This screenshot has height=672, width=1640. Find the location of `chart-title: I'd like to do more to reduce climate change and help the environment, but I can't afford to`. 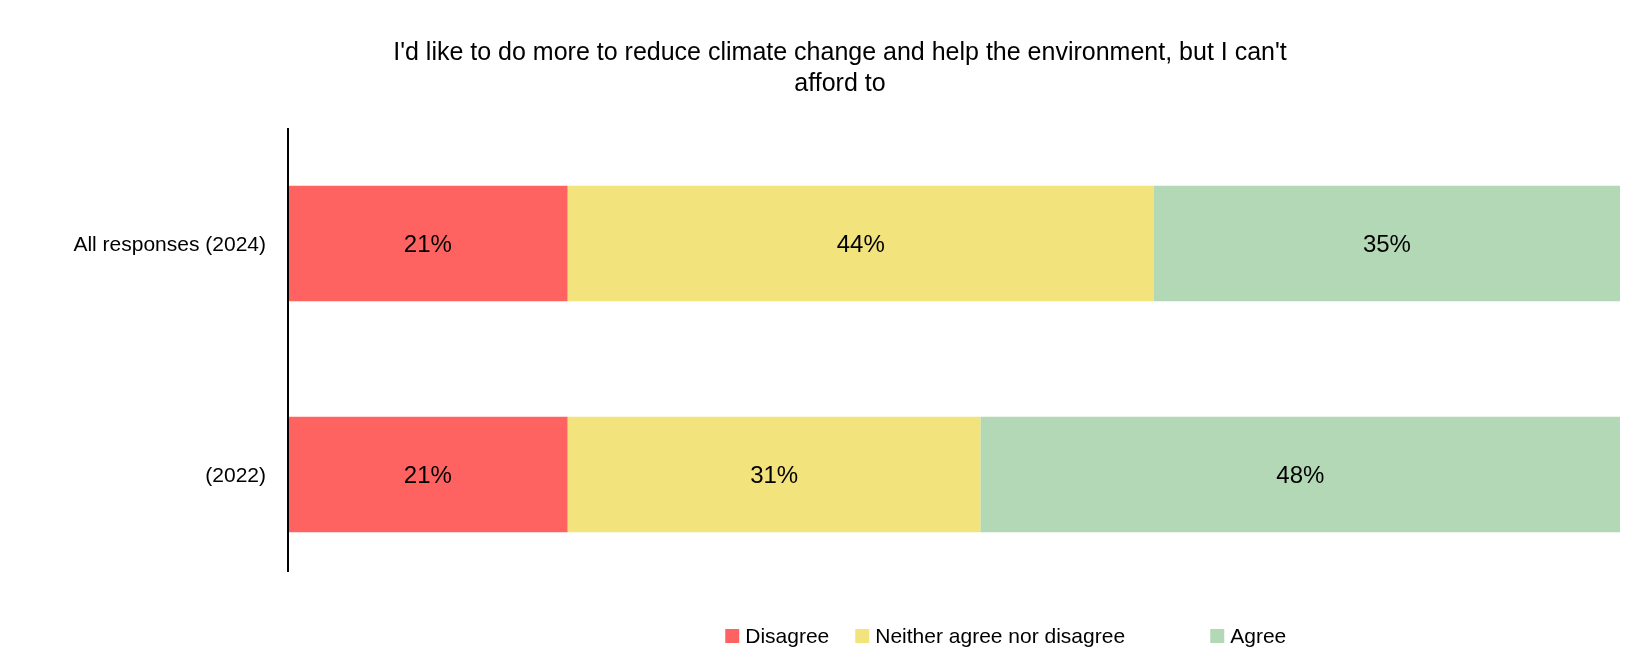

chart-title: I'd like to do more to reduce climate change and help the environment, but I can't afford to is located at coordinates (840, 66).